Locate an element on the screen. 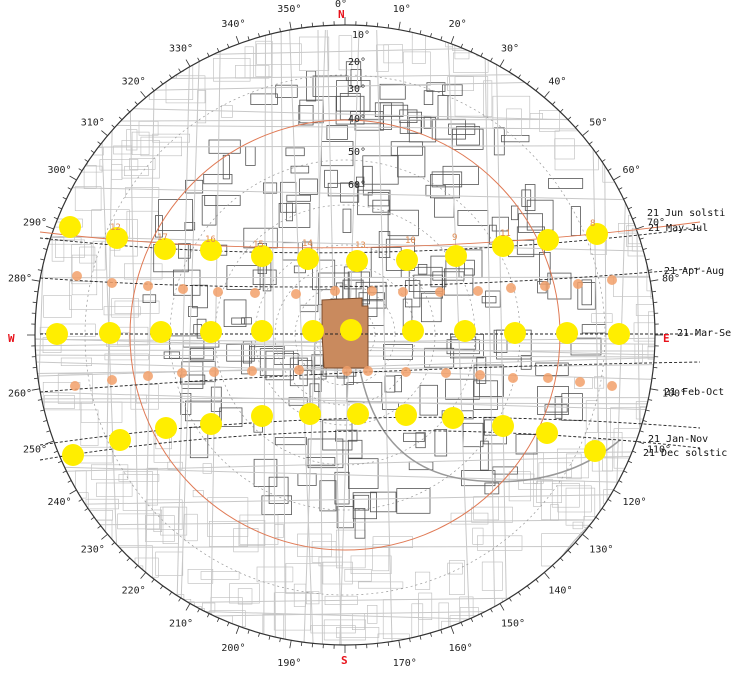 This screenshot has width=731, height=676. altitude-label: 20° is located at coordinates (357, 62).